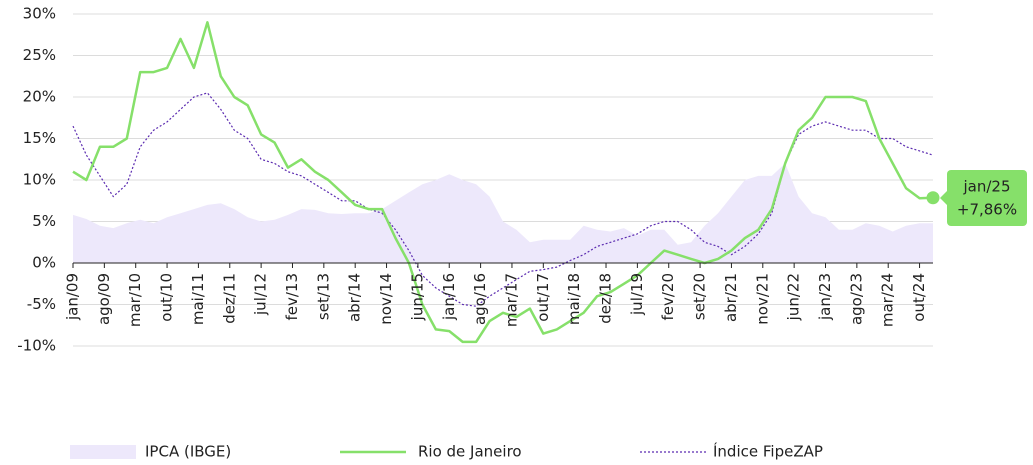 Image resolution: width=1033 pixels, height=465 pixels. I want to click on x-tick-label: set/20, so click(700, 296).